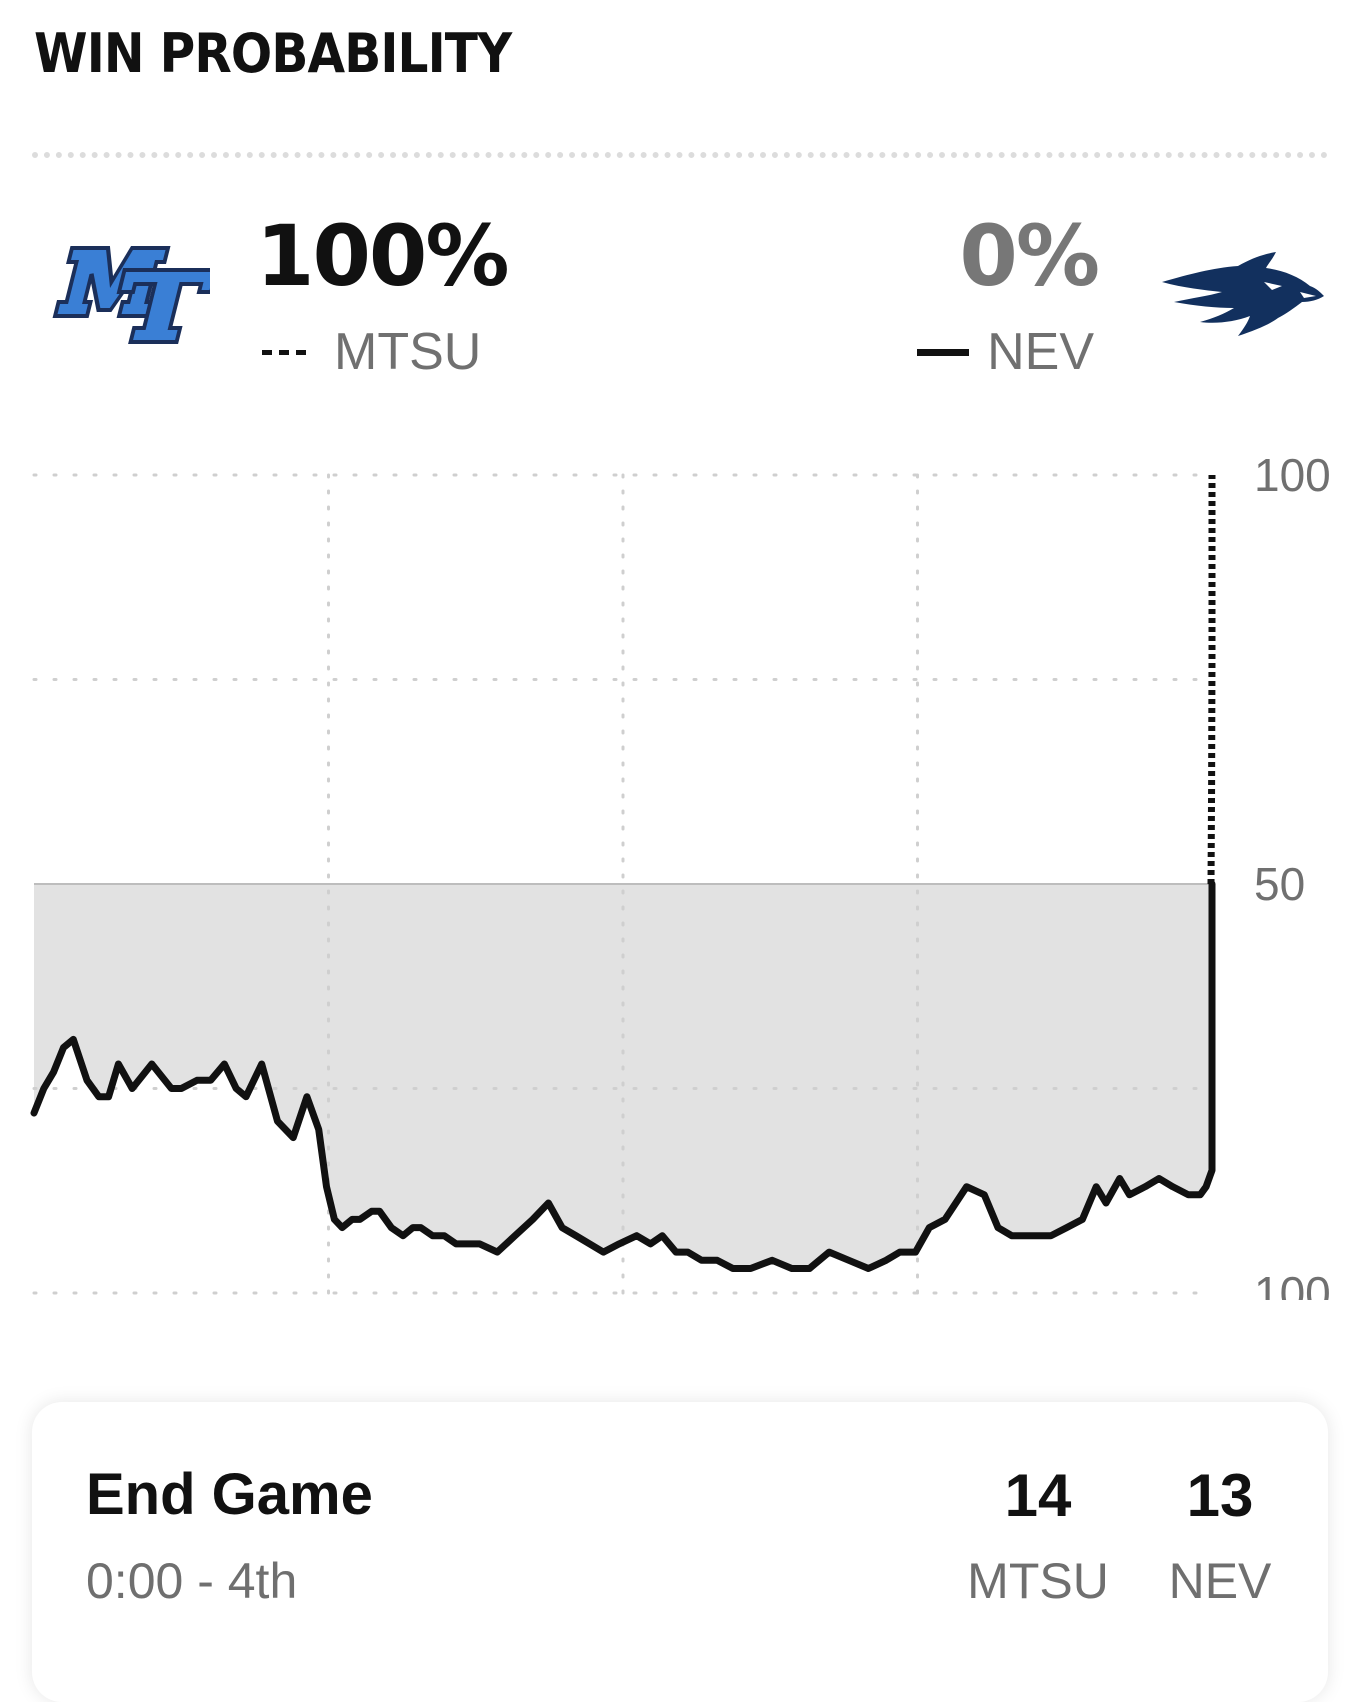 The width and height of the screenshot is (1358, 1702). Describe the element at coordinates (1220, 1495) in the screenshot. I see `away-score: 13` at that location.